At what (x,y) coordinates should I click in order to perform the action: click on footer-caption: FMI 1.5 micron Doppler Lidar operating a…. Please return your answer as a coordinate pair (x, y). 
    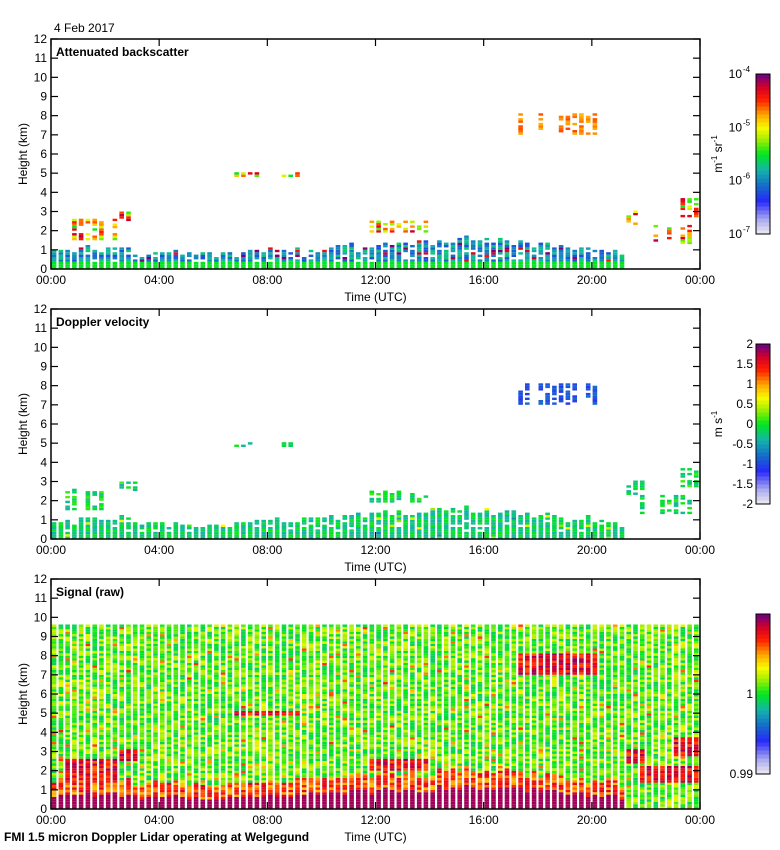
    Looking at the image, I should click on (157, 837).